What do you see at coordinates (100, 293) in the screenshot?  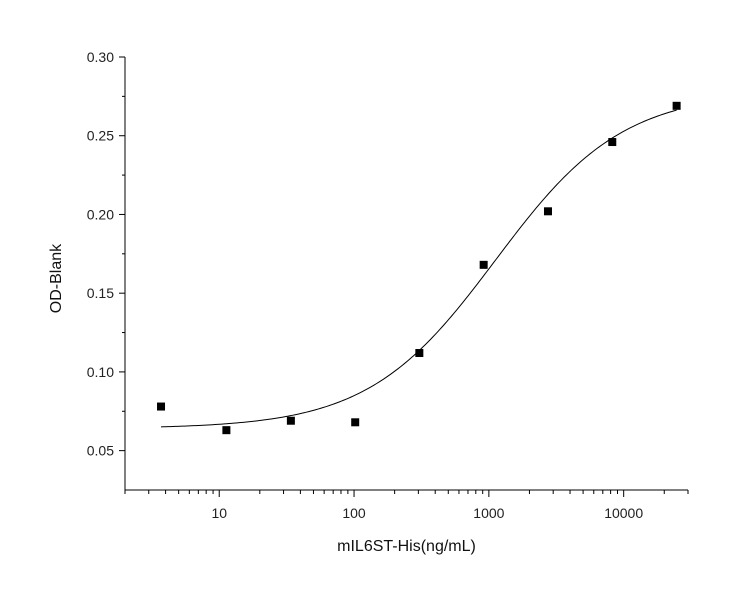 I see `y-tick-label: 0.15` at bounding box center [100, 293].